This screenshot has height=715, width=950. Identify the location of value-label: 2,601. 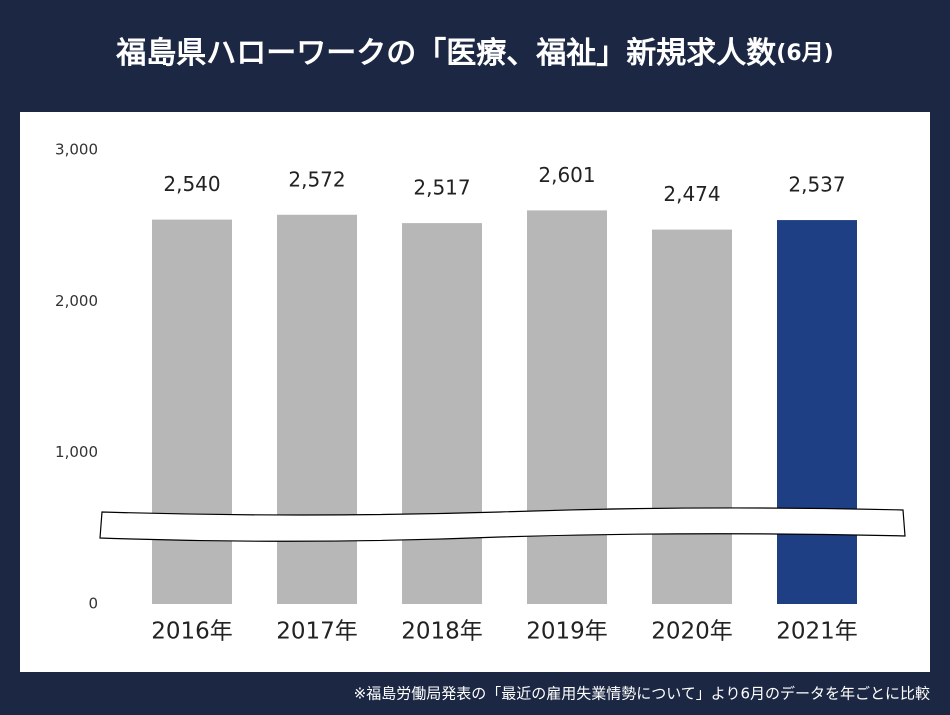
(566, 175).